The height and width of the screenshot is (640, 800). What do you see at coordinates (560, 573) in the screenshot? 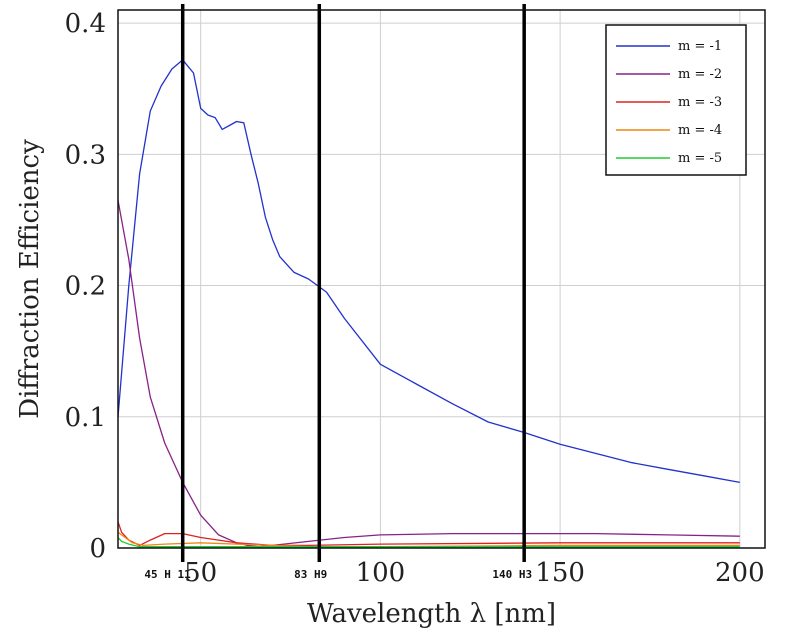
I see `x-tick-label: 150` at bounding box center [560, 573].